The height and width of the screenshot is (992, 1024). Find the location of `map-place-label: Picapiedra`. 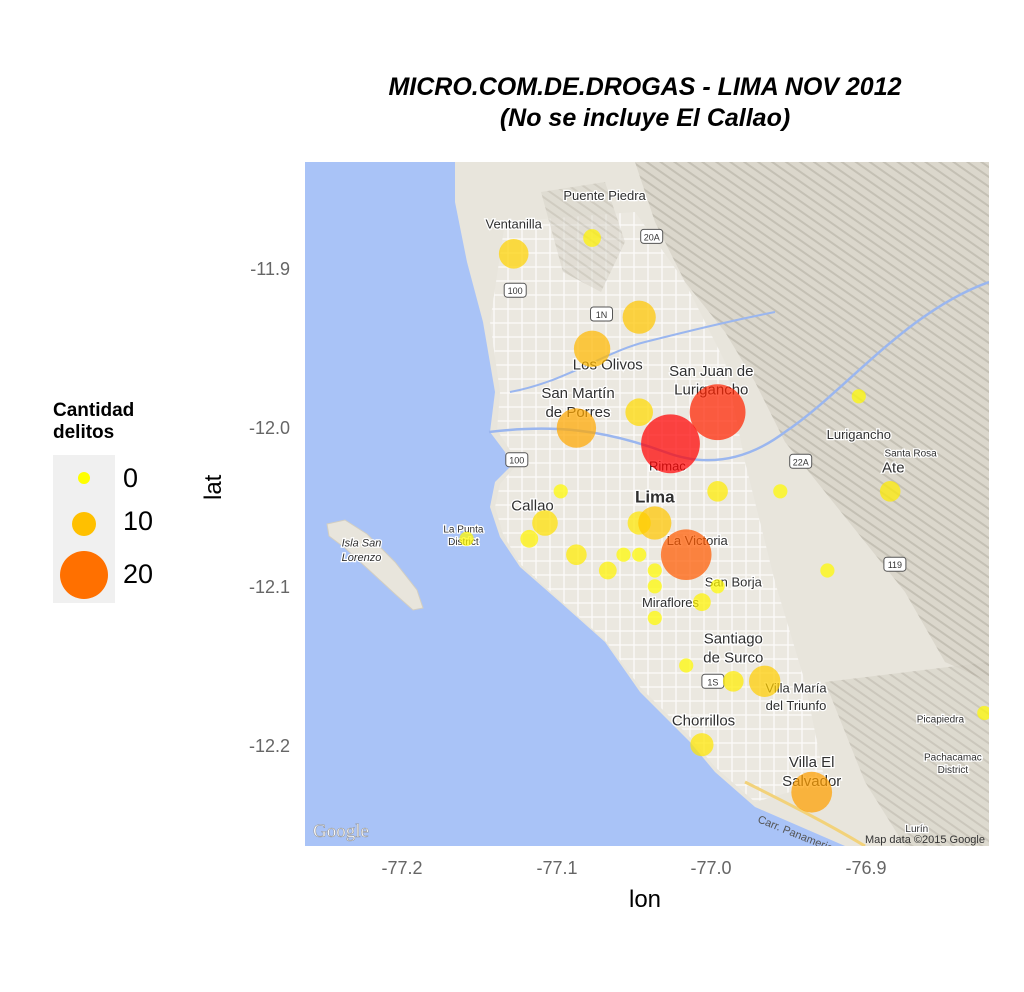

map-place-label: Picapiedra is located at coordinates (941, 720).